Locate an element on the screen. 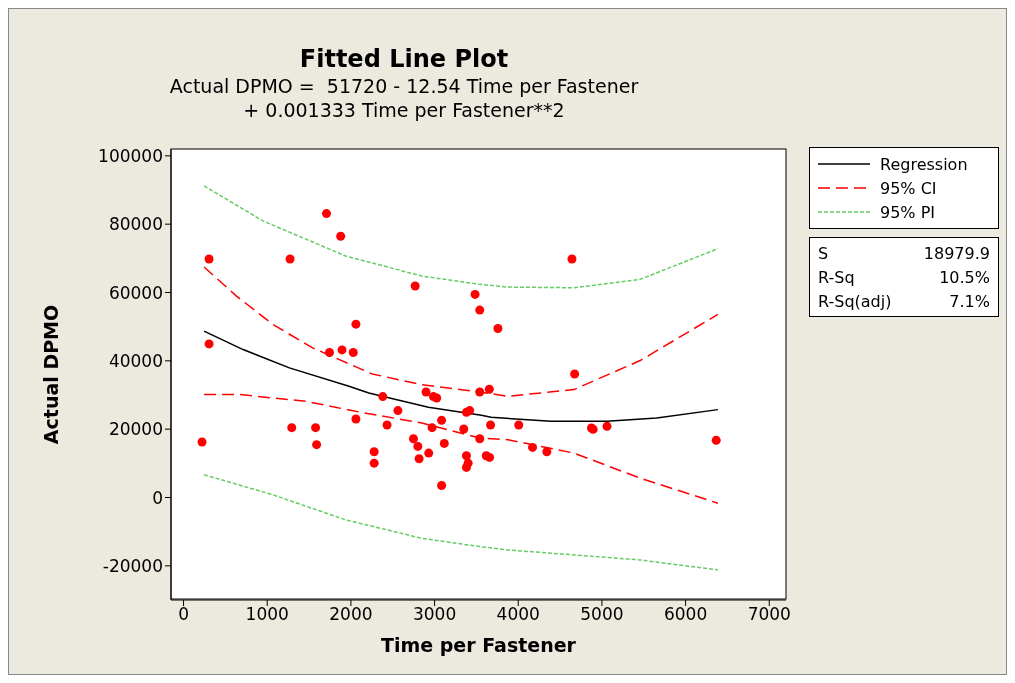 The width and height of the screenshot is (1015, 683). text: S 18979.9 is located at coordinates (904, 253).